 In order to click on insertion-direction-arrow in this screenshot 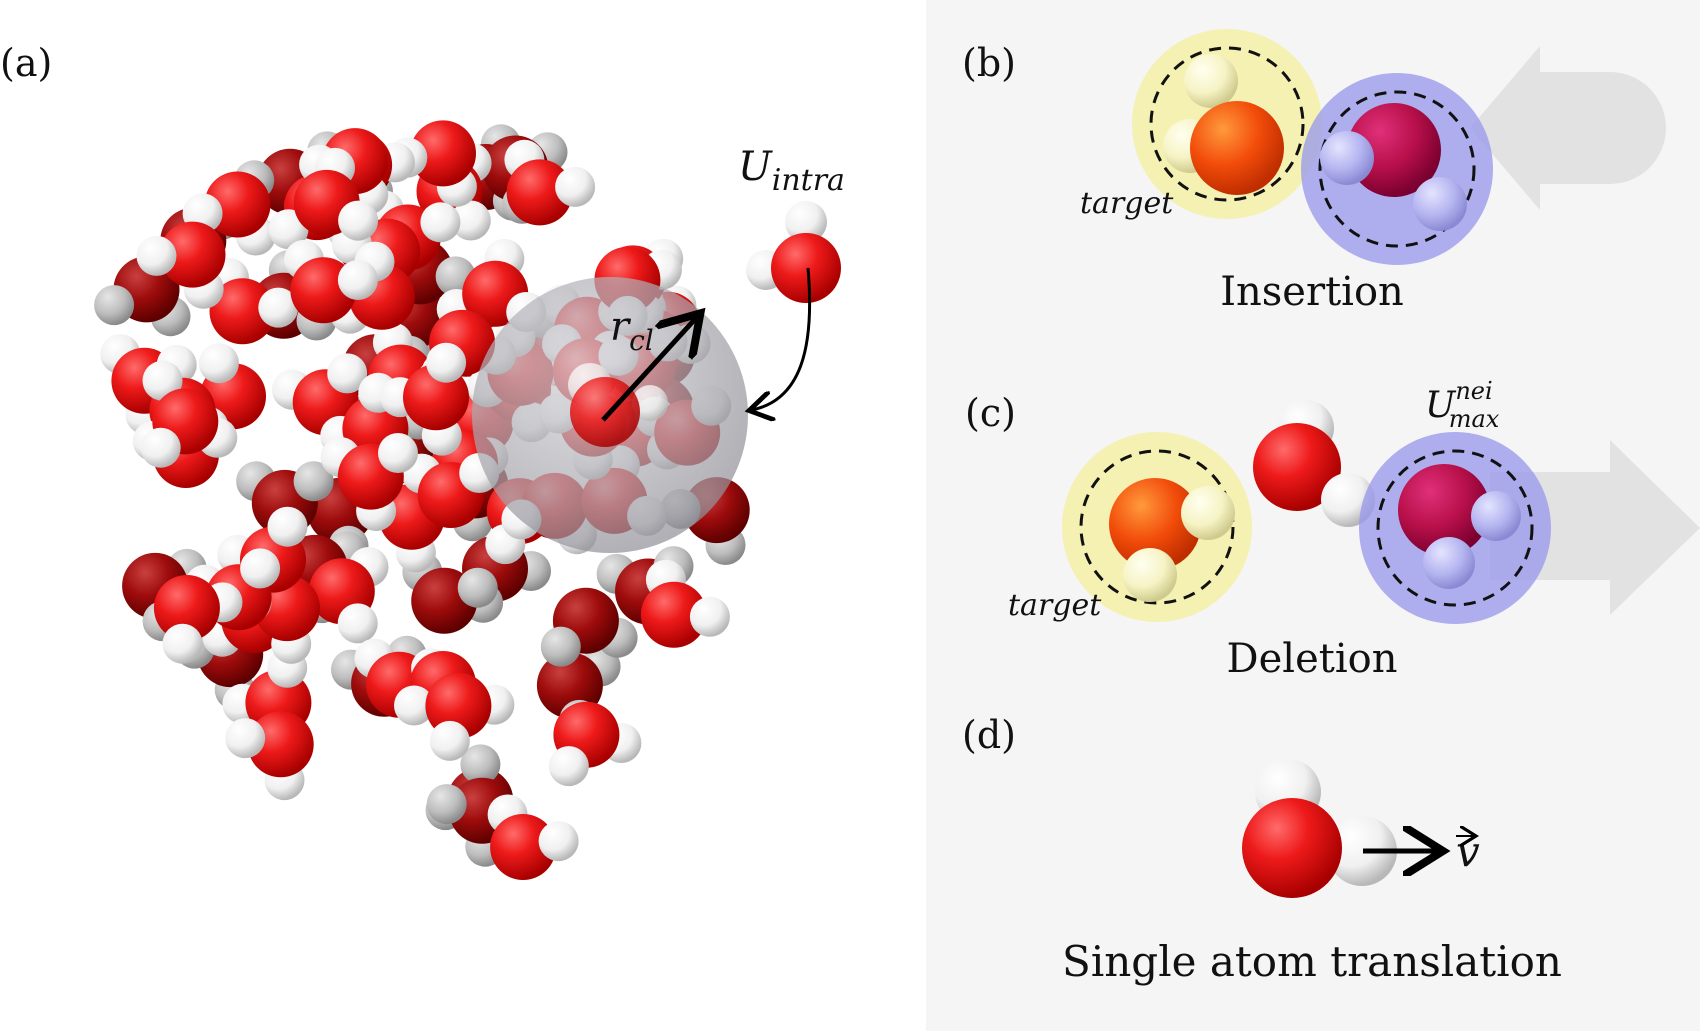, I will do `click(1568, 128)`.